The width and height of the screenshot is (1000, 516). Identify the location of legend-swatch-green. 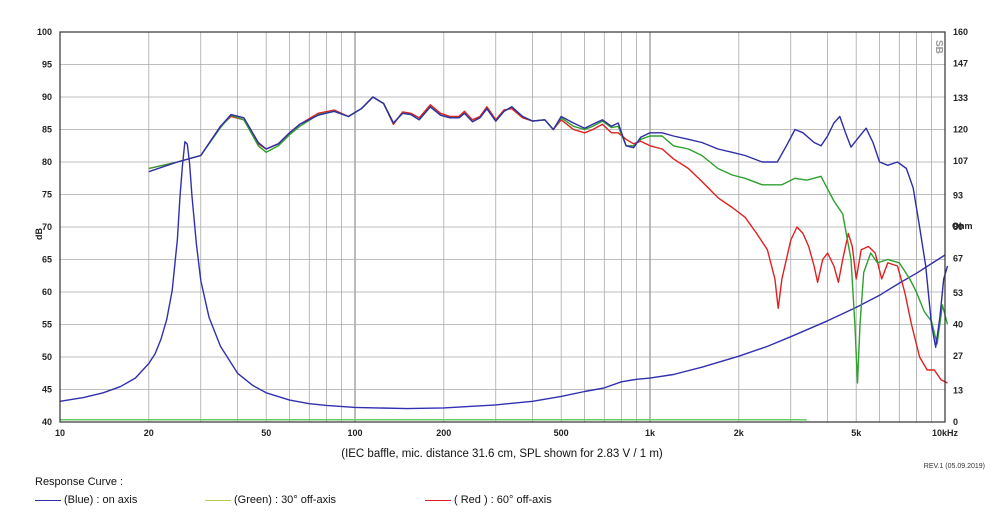
(218, 500).